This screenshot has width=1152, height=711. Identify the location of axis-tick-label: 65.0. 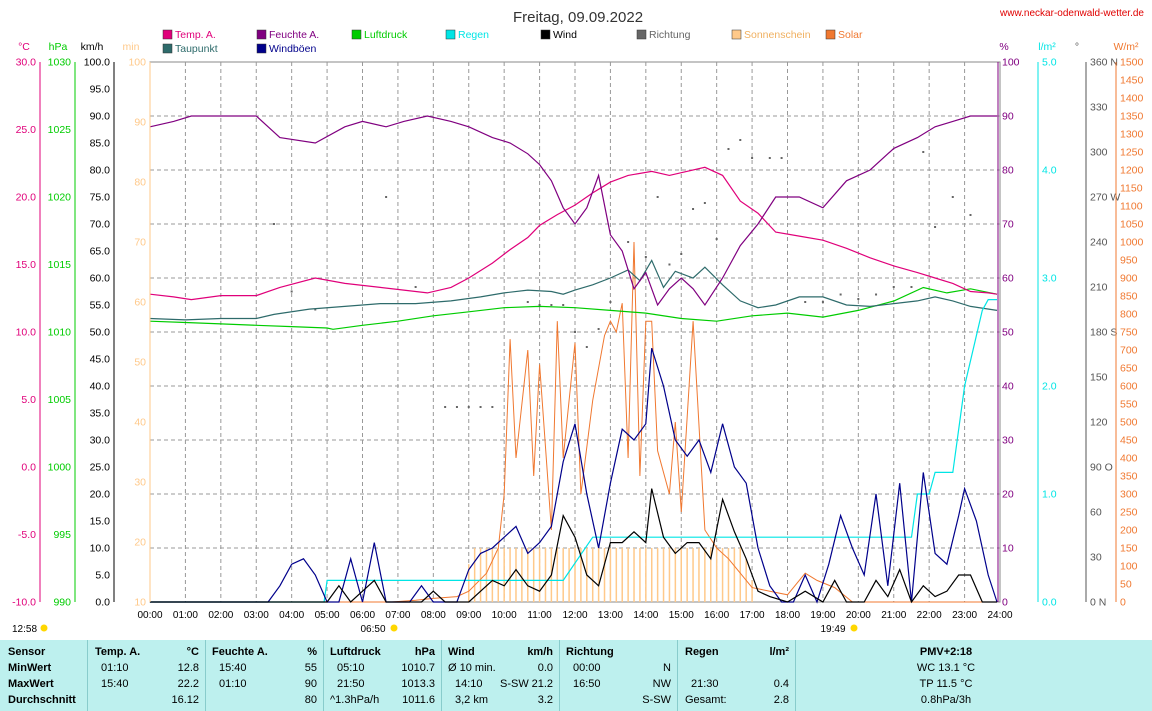
(100, 252).